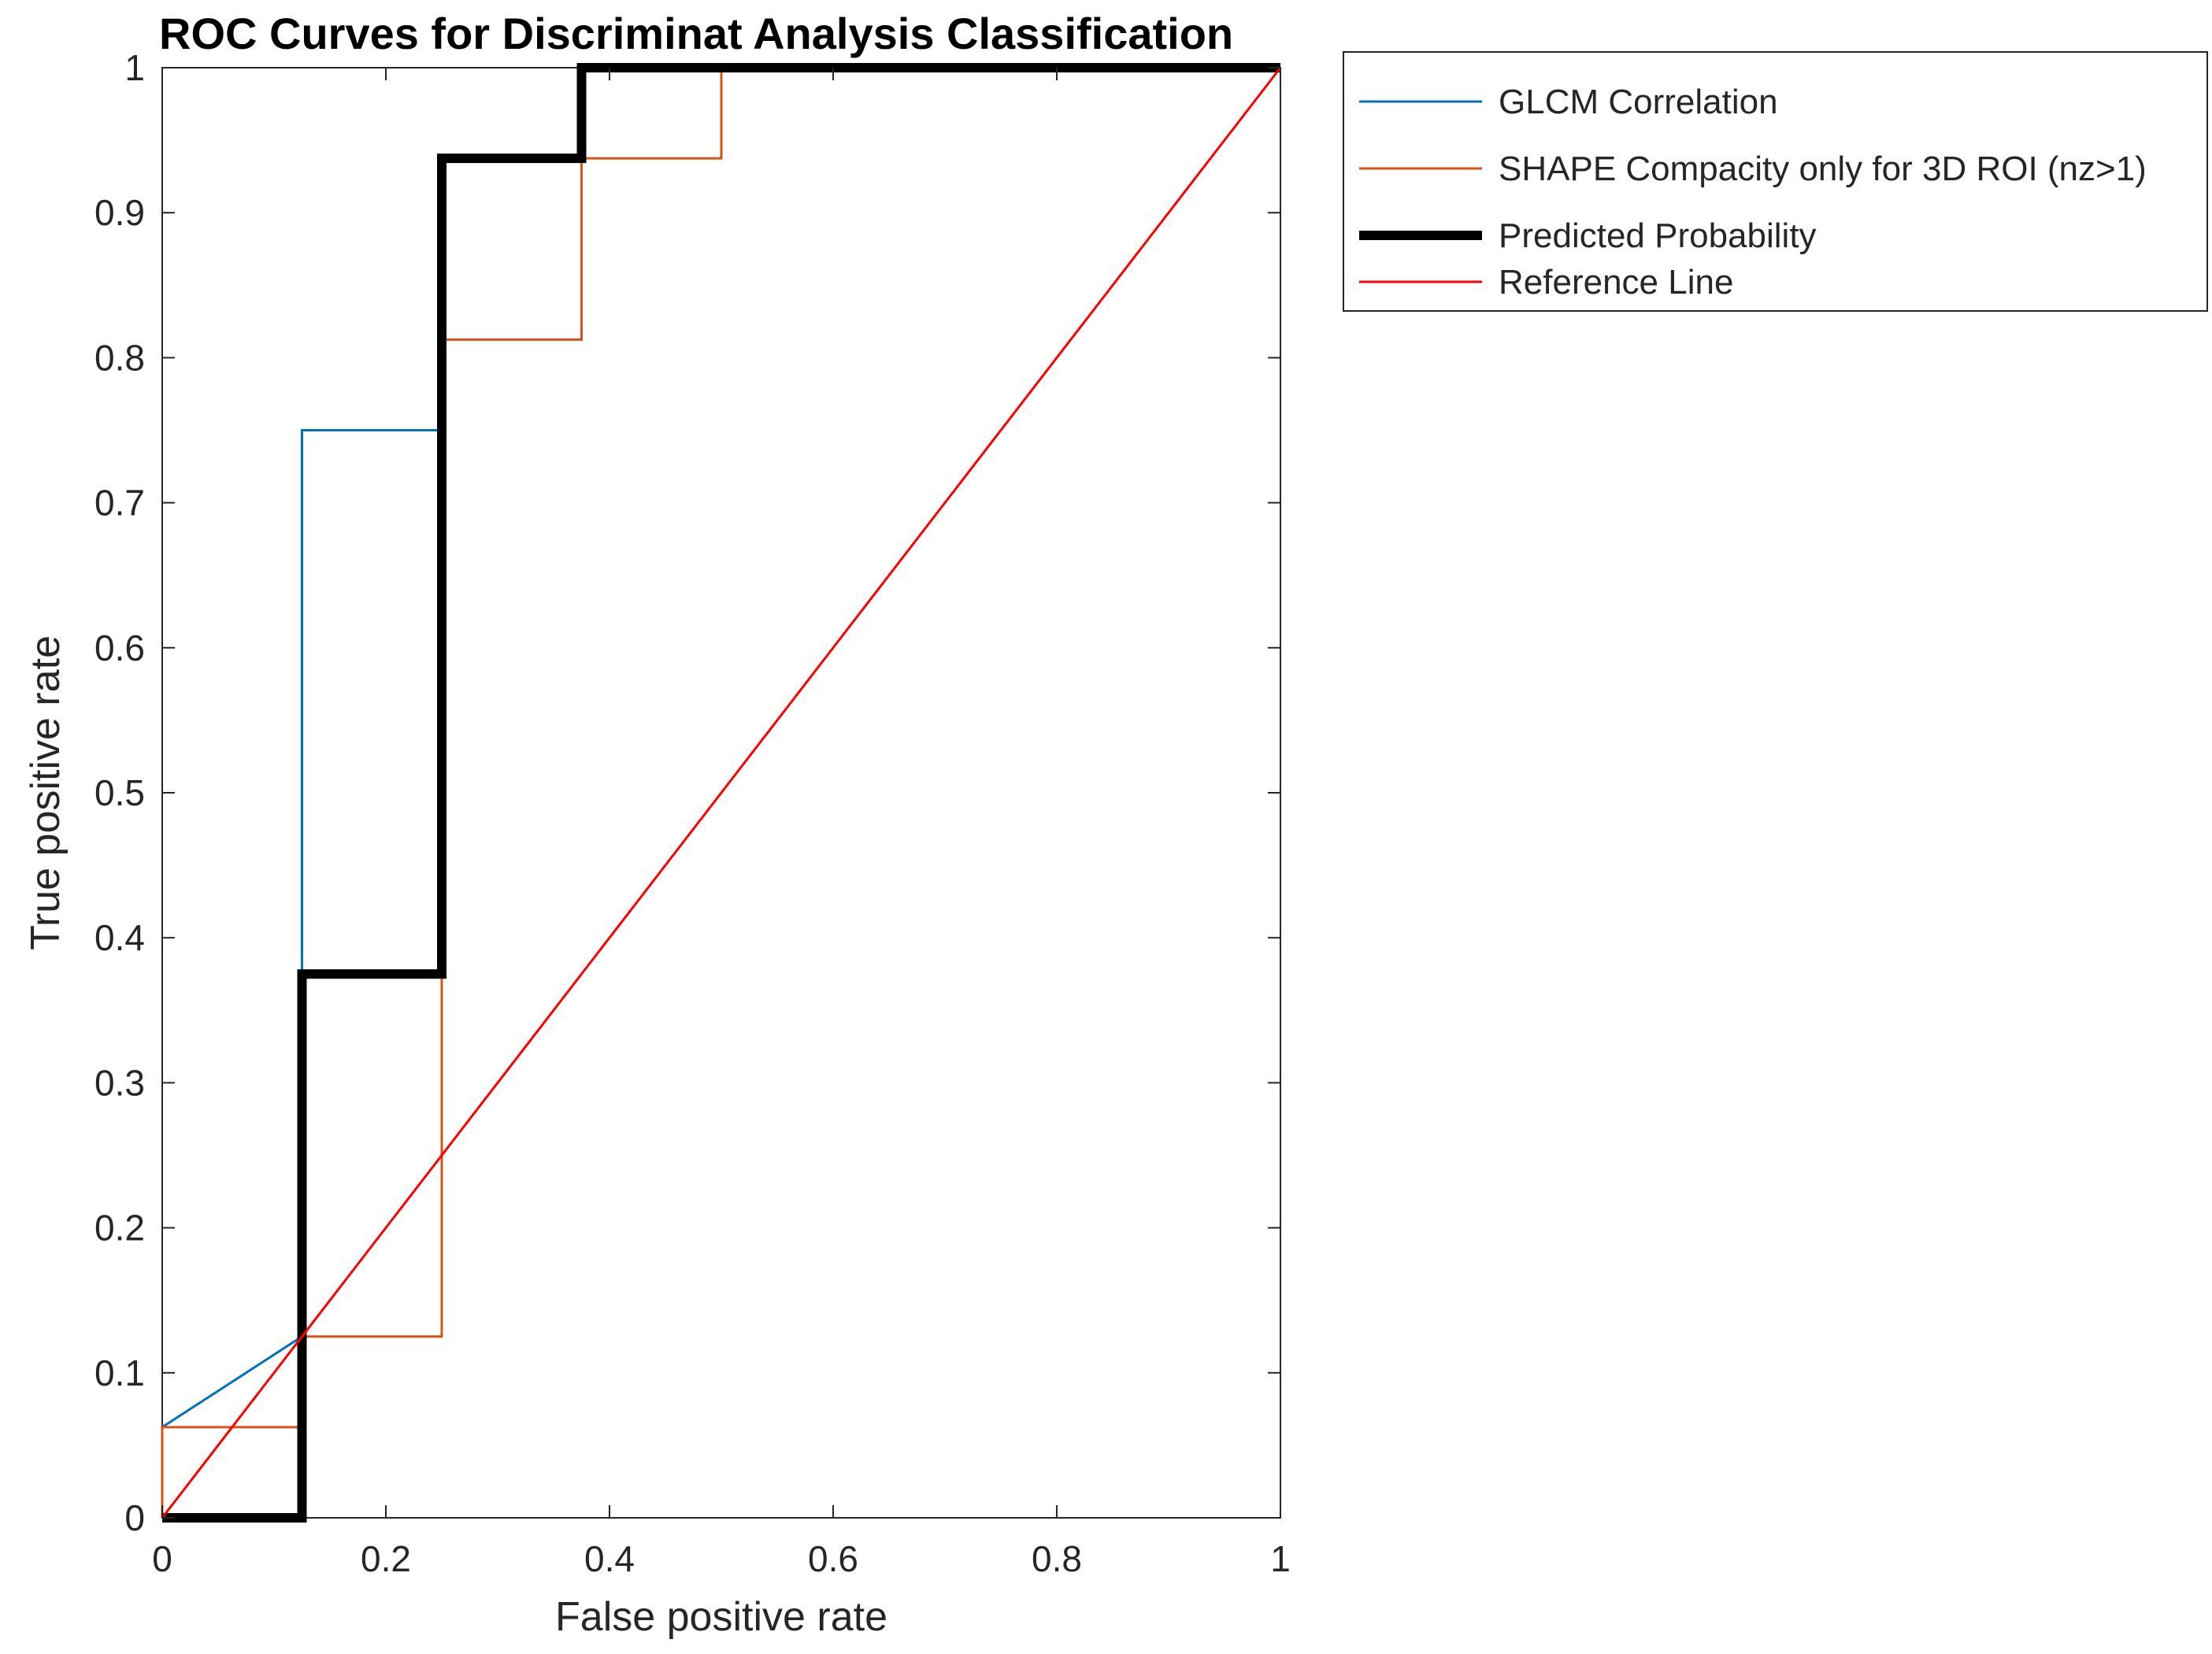 The height and width of the screenshot is (1654, 2212). What do you see at coordinates (1823, 169) in the screenshot?
I see `legend-label-shape-compacity: SHAPE Compacity only for 3D ROI (nz>1)` at bounding box center [1823, 169].